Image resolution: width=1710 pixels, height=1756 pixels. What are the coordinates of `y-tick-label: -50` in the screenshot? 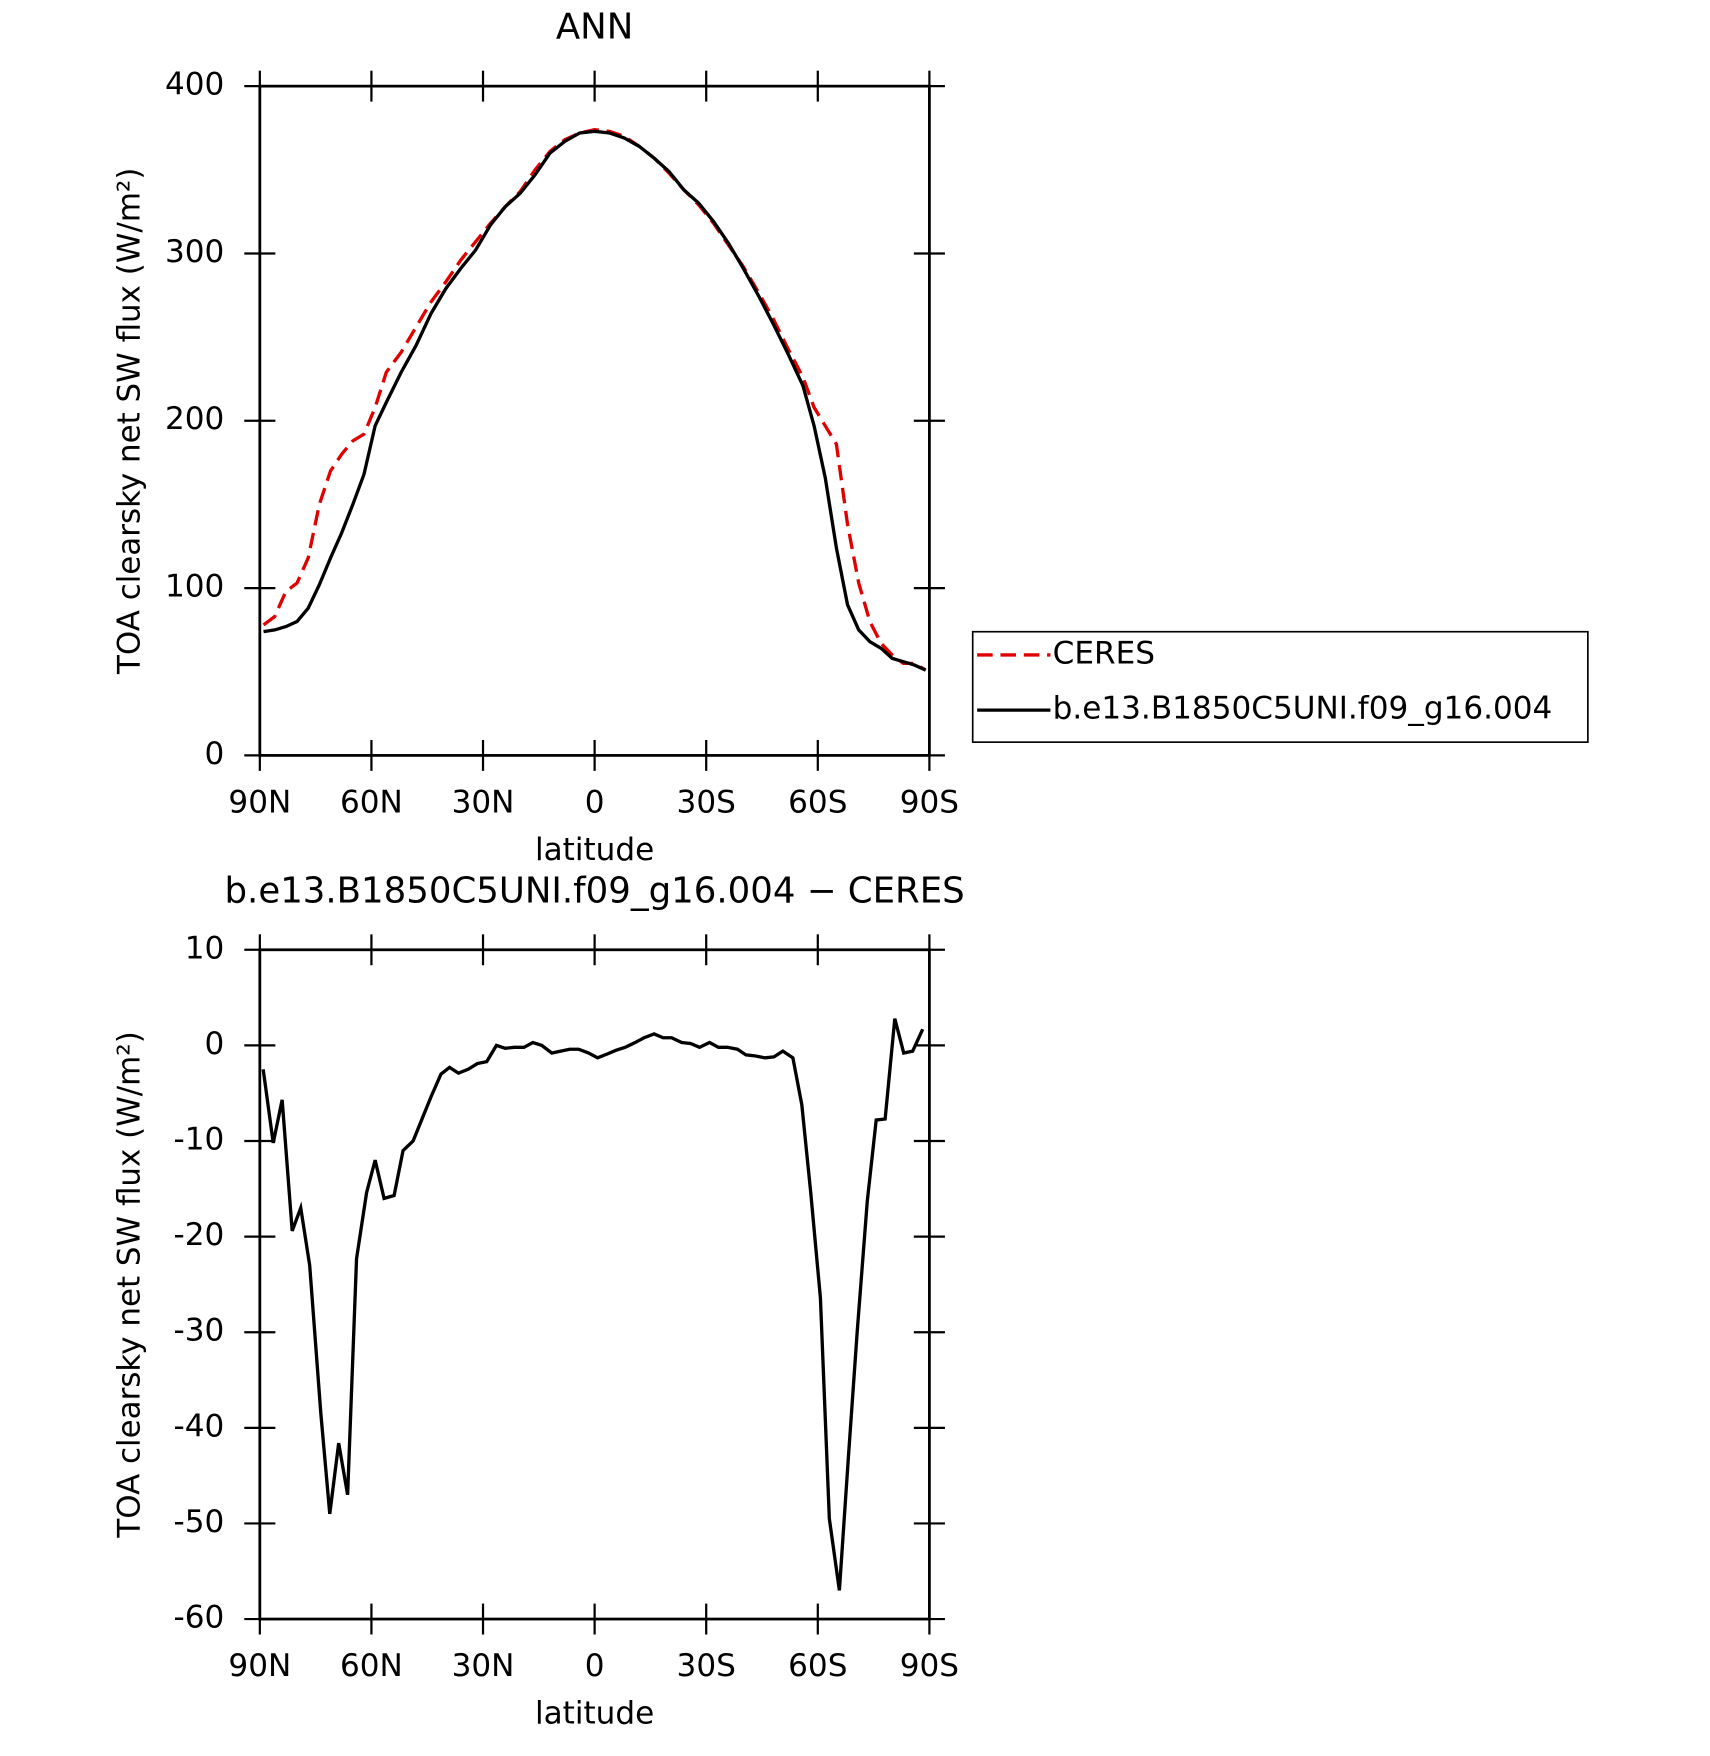 It's located at (199, 1522).